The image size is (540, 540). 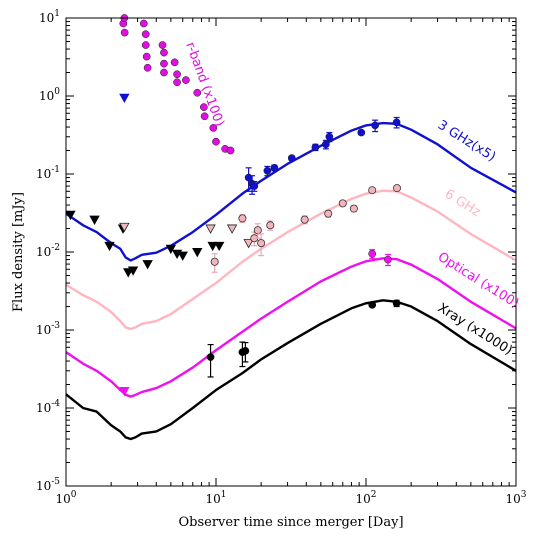 I want to click on y-axis-title: Flux density [mJy], so click(x=18, y=252).